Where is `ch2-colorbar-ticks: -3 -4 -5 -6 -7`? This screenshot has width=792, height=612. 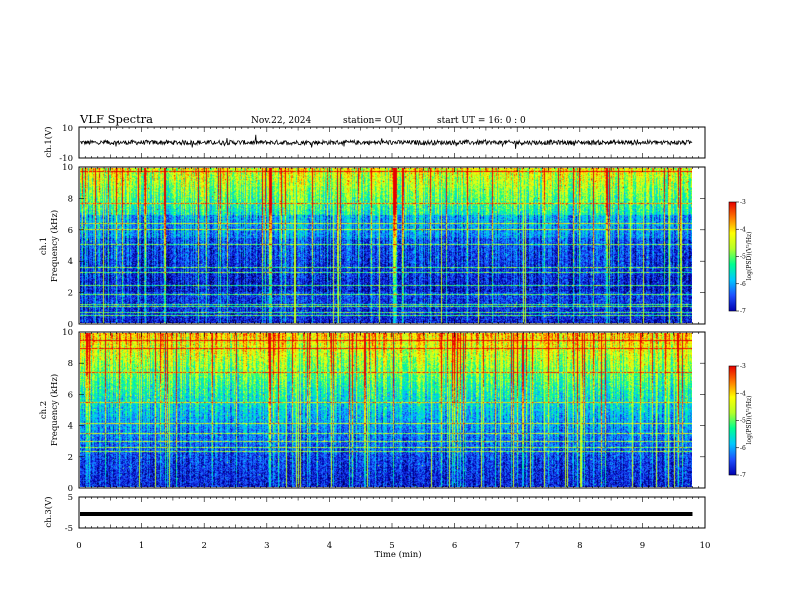 ch2-colorbar-ticks: -3 -4 -5 -6 -7 is located at coordinates (741, 421).